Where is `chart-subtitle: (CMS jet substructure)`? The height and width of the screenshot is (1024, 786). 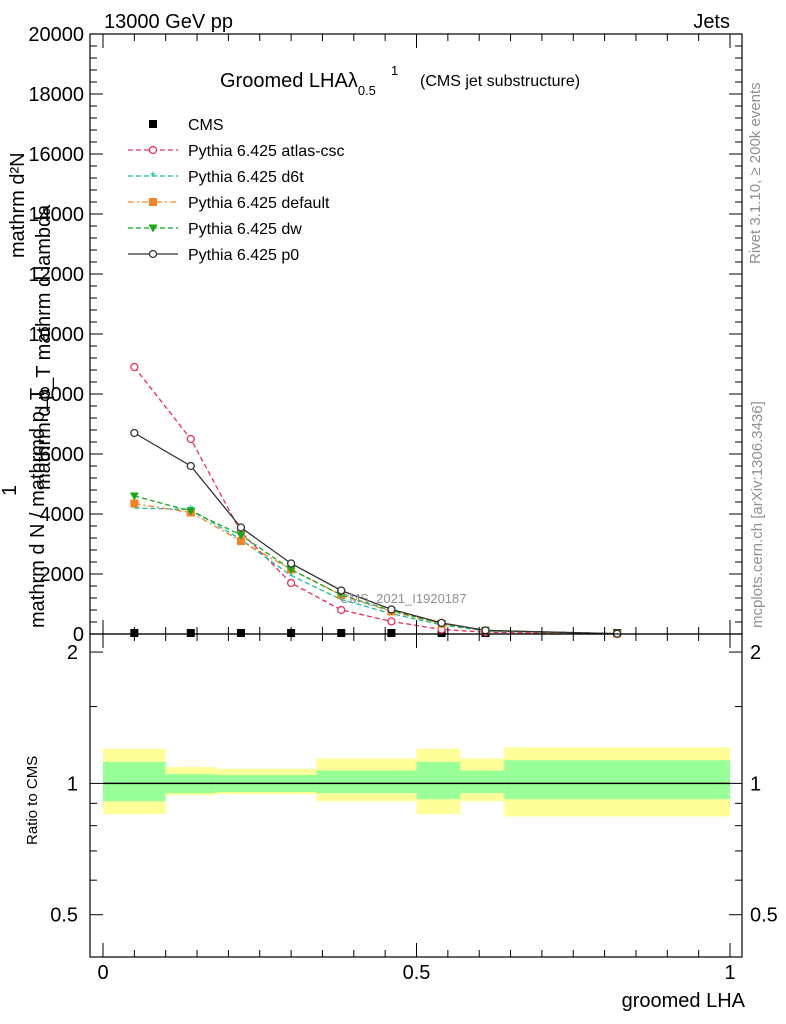 chart-subtitle: (CMS jet substructure) is located at coordinates (500, 81).